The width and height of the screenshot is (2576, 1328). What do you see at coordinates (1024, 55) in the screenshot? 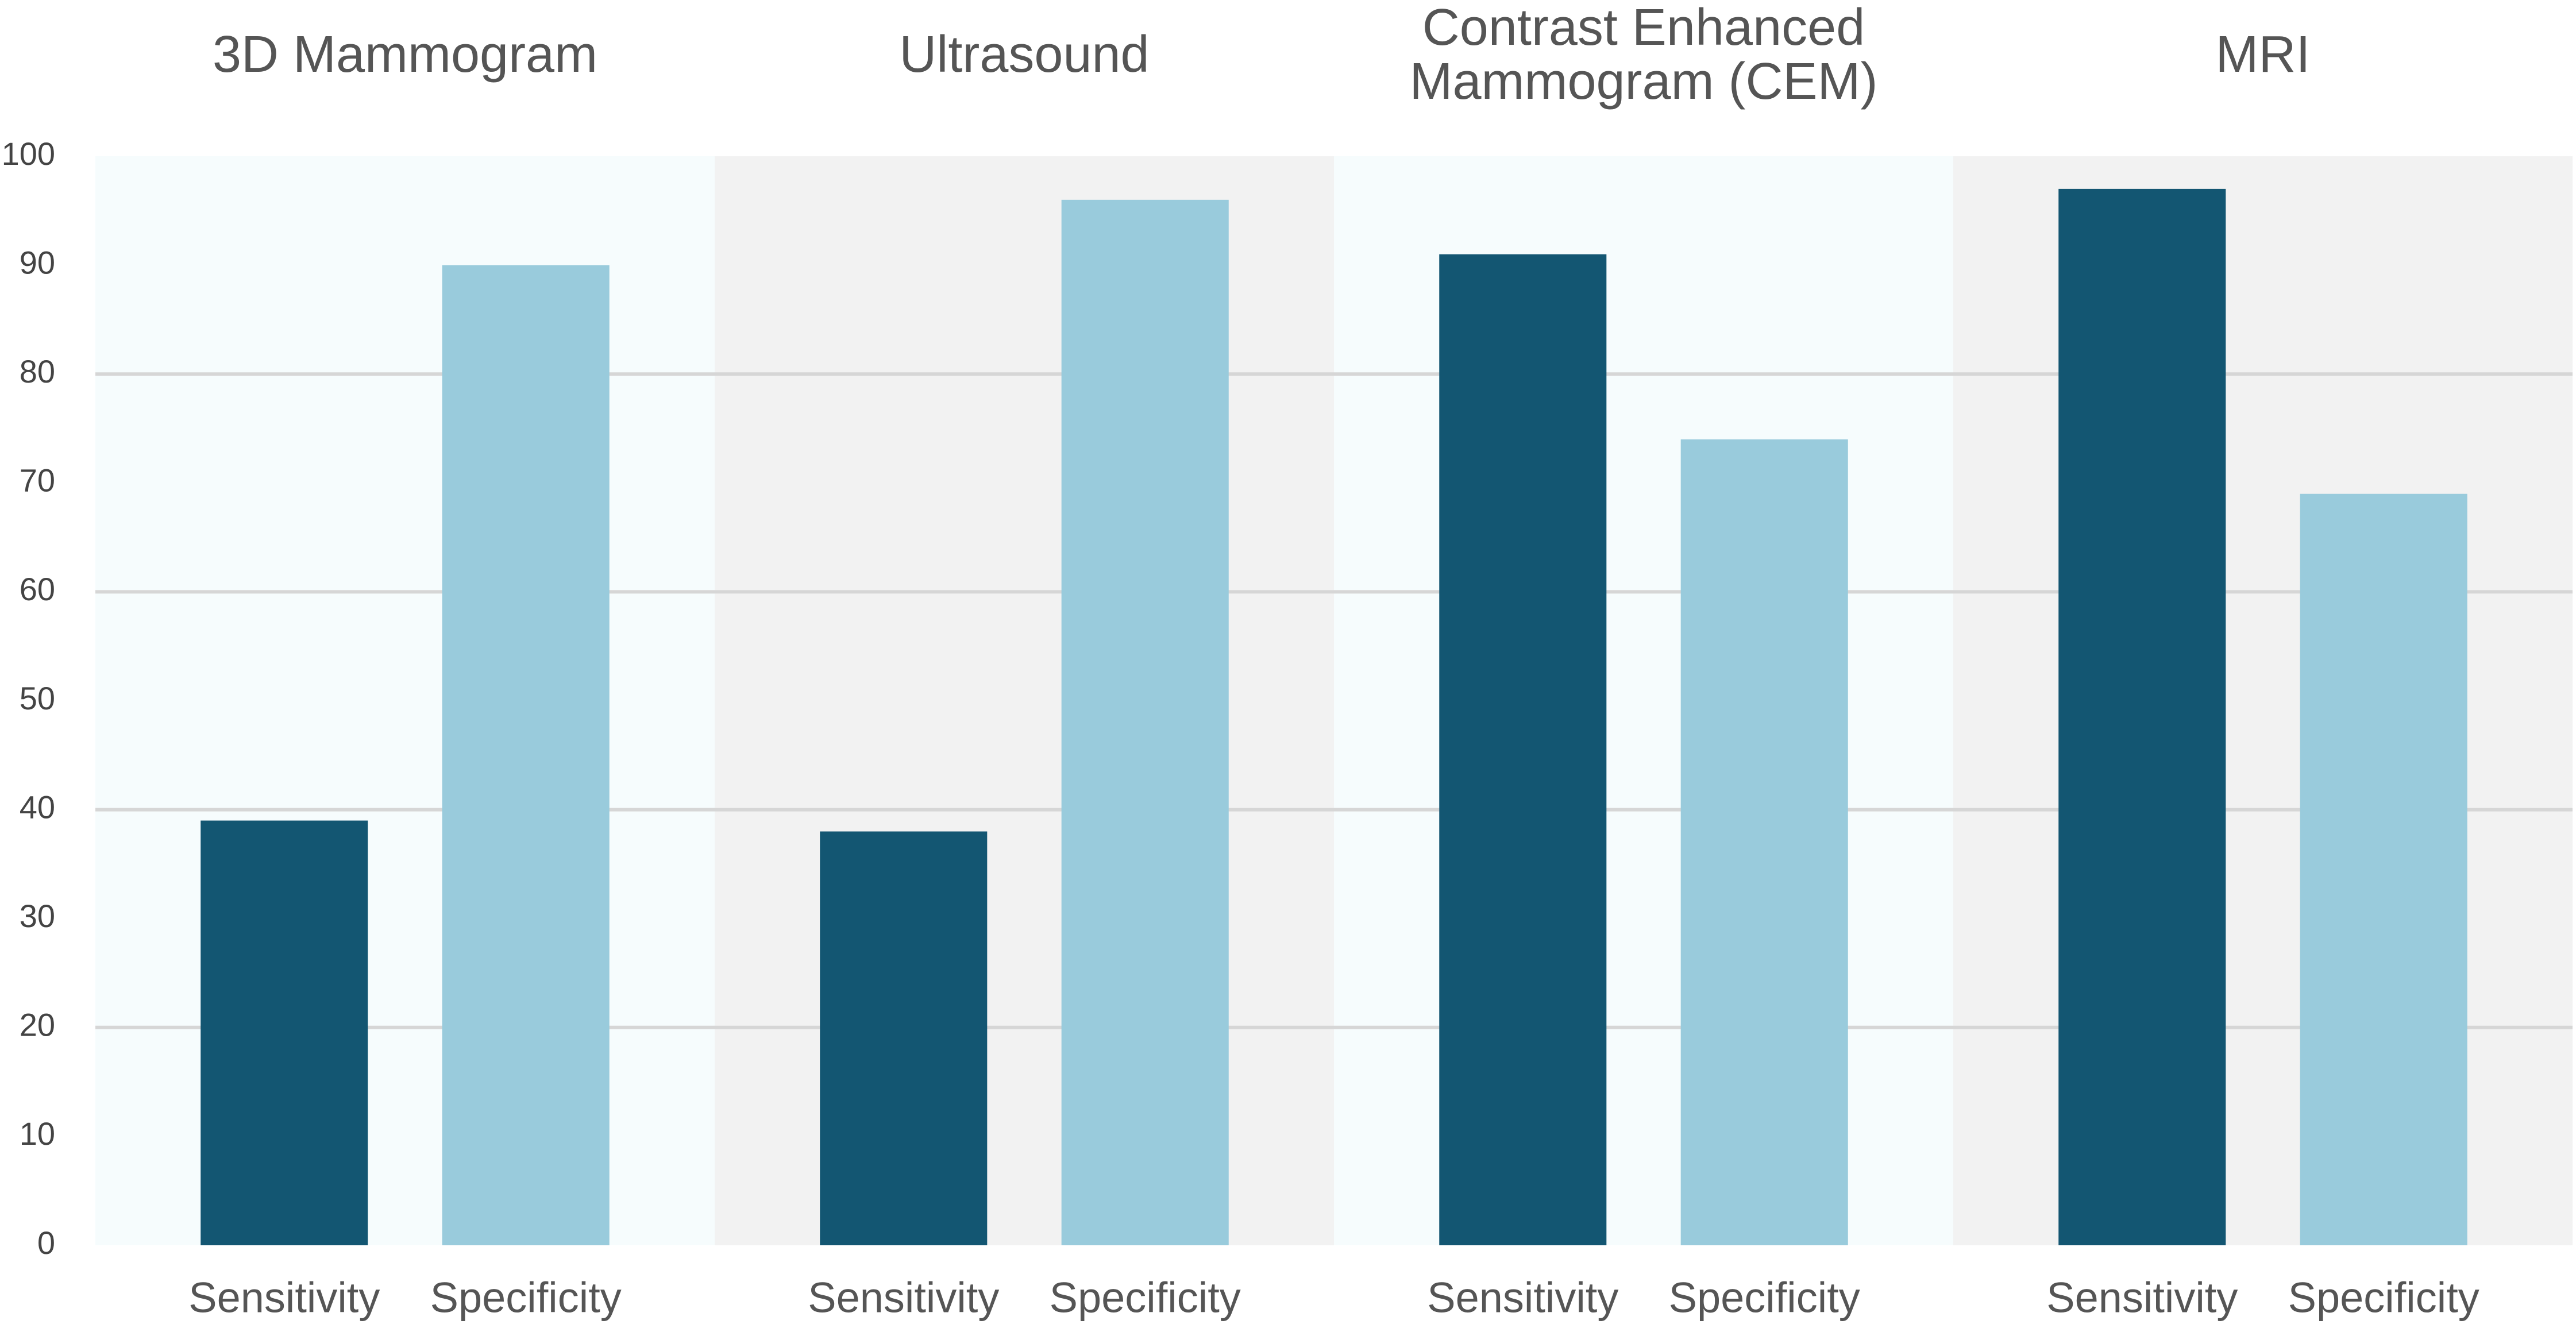
I see `group-title: Ultrasound` at bounding box center [1024, 55].